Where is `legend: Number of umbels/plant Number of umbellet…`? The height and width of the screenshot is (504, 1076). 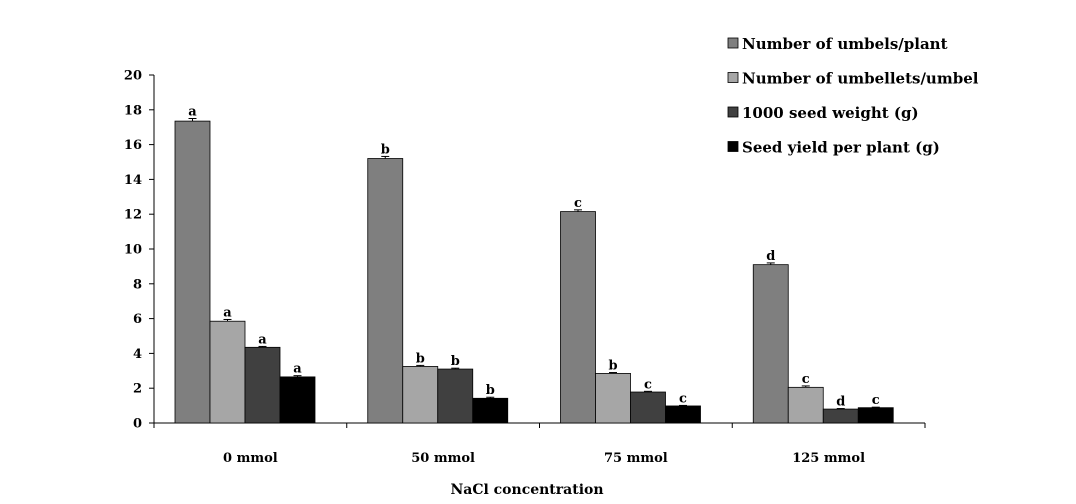
legend: Number of umbels/plant Number of umbellet… is located at coordinates (853, 96).